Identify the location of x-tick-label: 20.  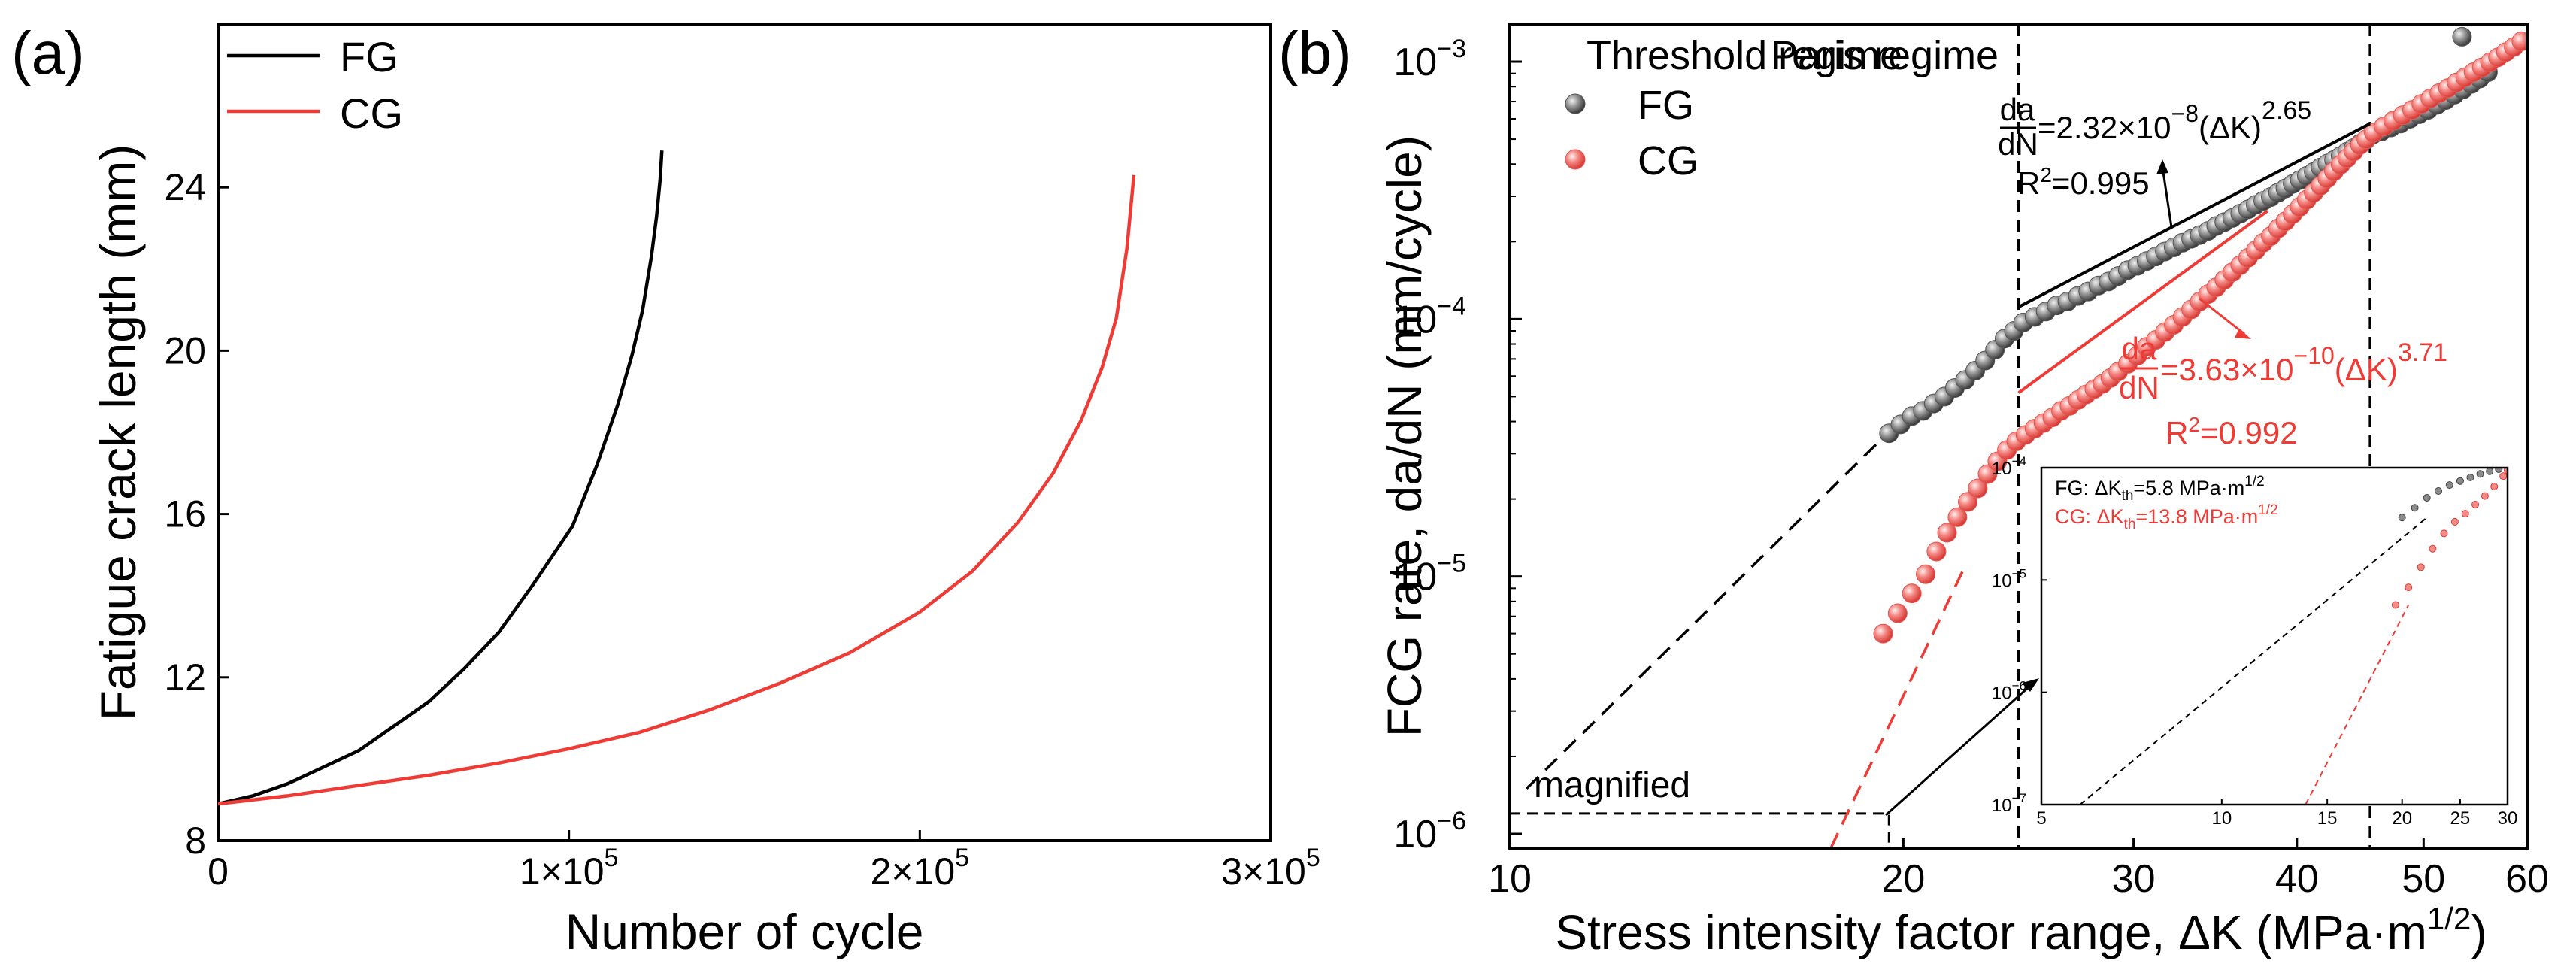
(1903, 879).